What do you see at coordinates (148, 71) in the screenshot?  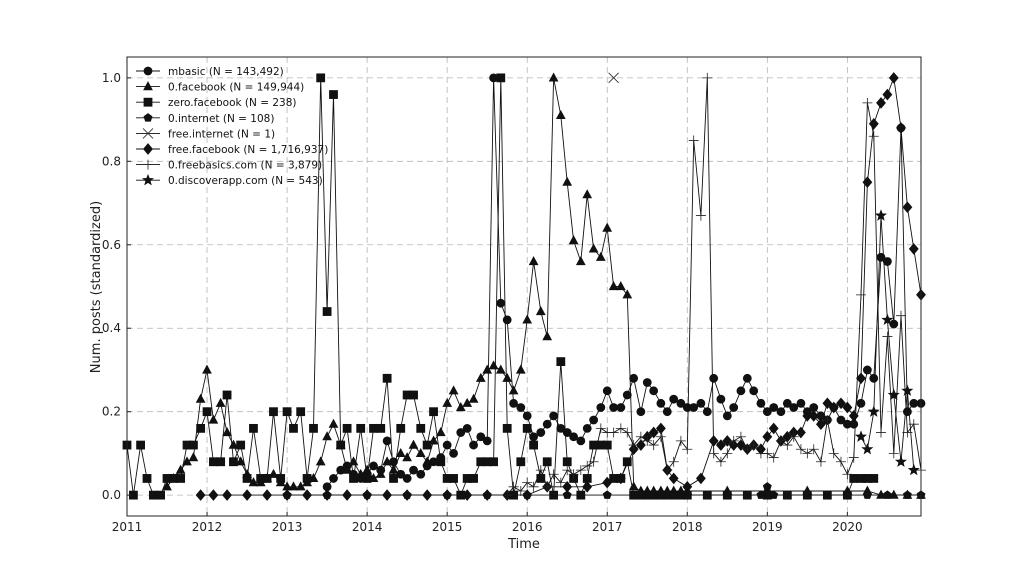 I see `legend-marker-mbasic` at bounding box center [148, 71].